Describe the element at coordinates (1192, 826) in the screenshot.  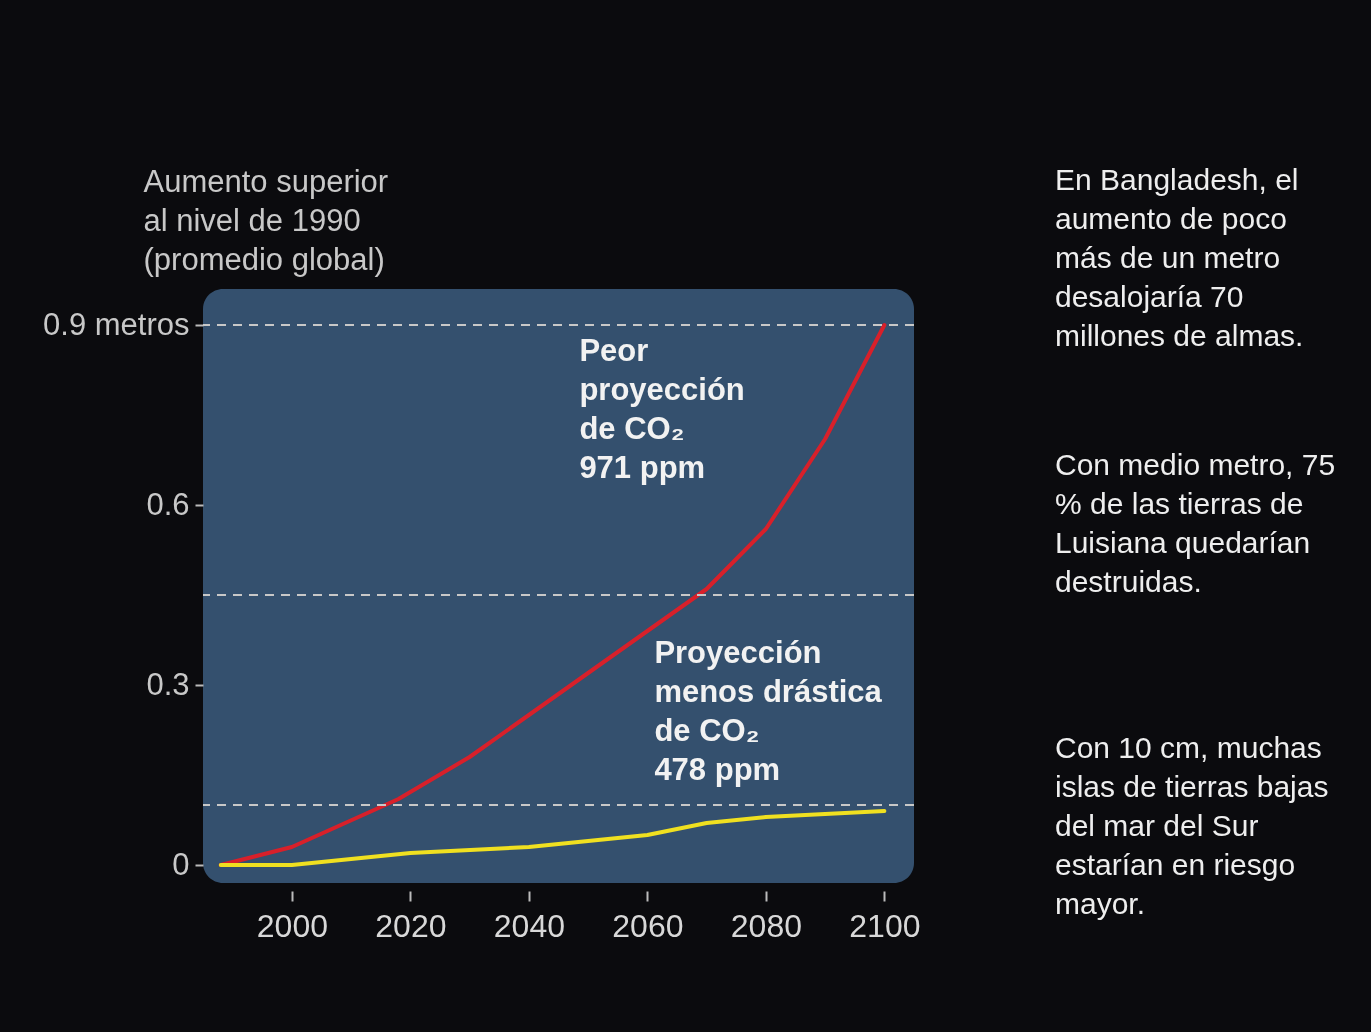
I see `text: Con 10 cm, muchas islas de tierras bajas del mar del Sur estarían en riesgo mayor.` at that location.